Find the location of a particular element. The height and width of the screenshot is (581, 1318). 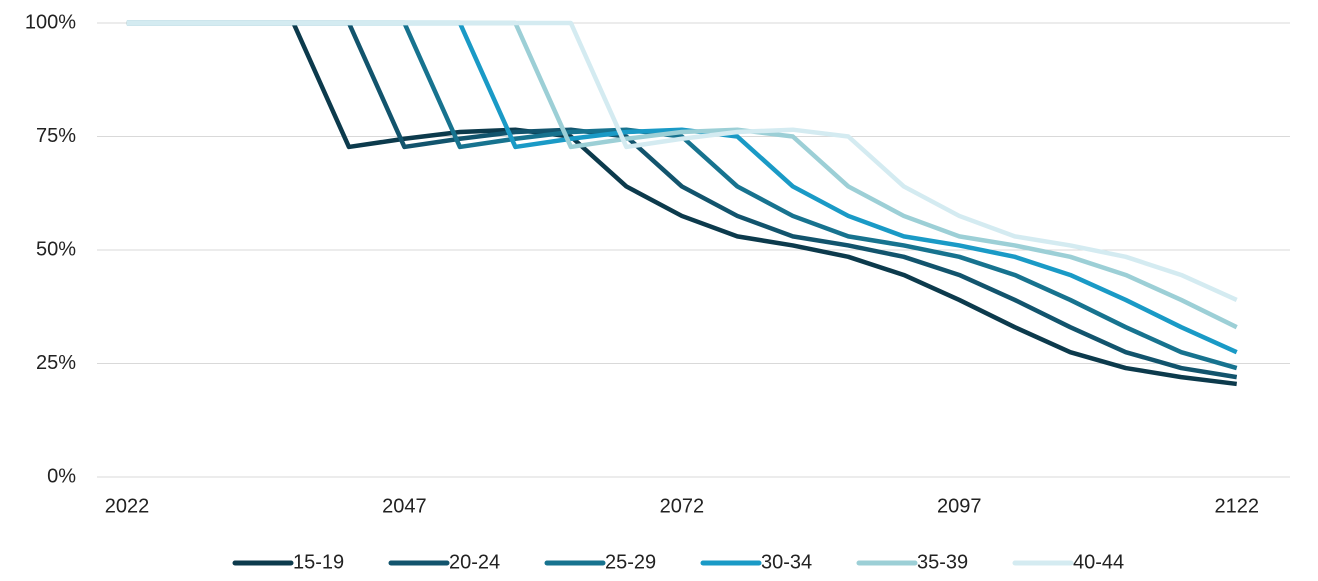

y-tick-label: 25% is located at coordinates (56, 363).